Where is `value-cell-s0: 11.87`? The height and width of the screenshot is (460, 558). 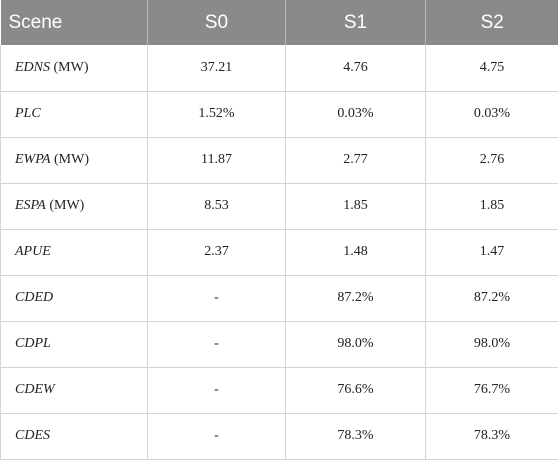
value-cell-s0: 11.87 is located at coordinates (217, 160).